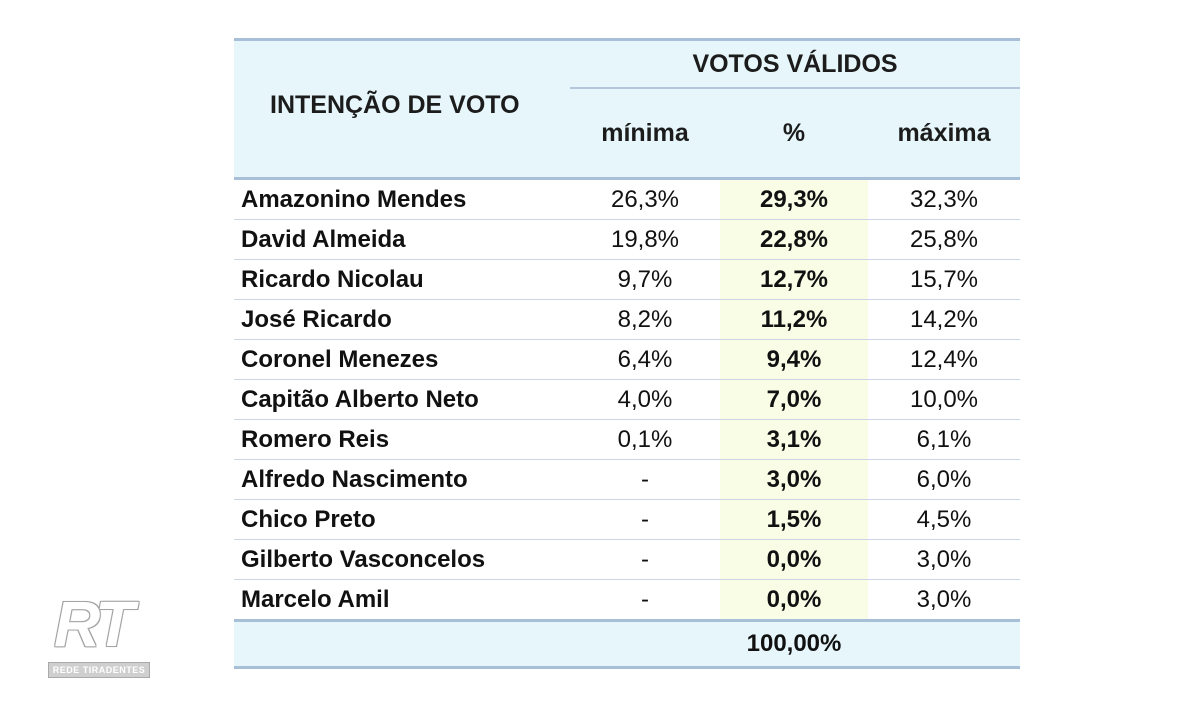 This screenshot has height=715, width=1191. What do you see at coordinates (794, 200) in the screenshot?
I see `value-percent: 29,3%` at bounding box center [794, 200].